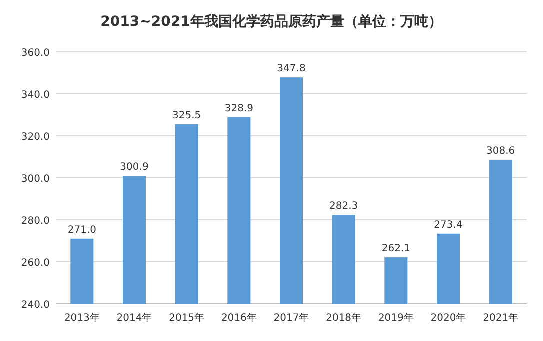 This screenshot has height=341, width=543. I want to click on data-label: 347.8, so click(291, 69).